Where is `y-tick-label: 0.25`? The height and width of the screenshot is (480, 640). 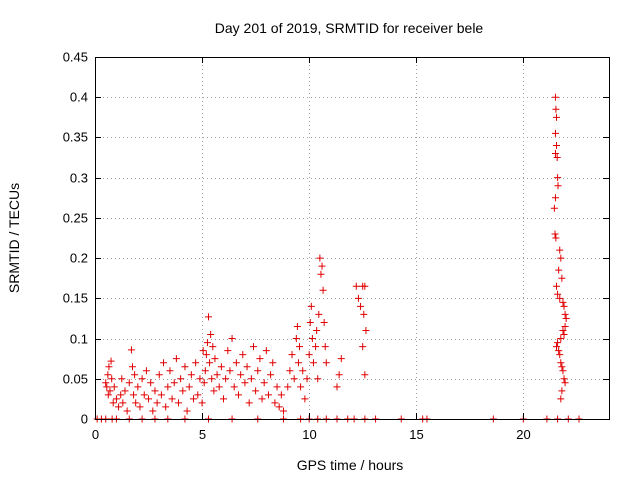 y-tick-label: 0.25 is located at coordinates (75, 218).